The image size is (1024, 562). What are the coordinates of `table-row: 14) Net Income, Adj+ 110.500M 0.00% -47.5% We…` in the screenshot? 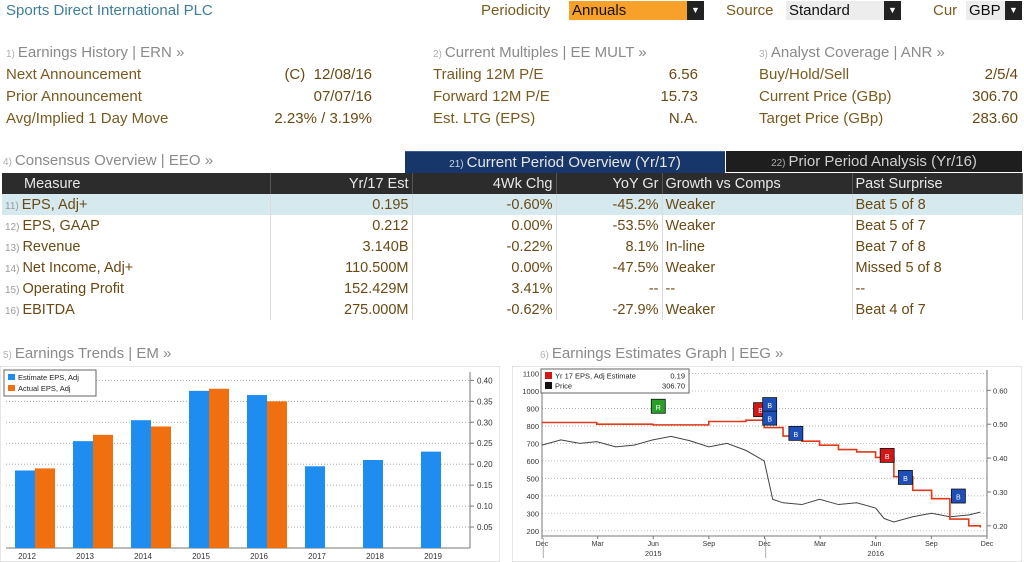 It's located at (512, 267).